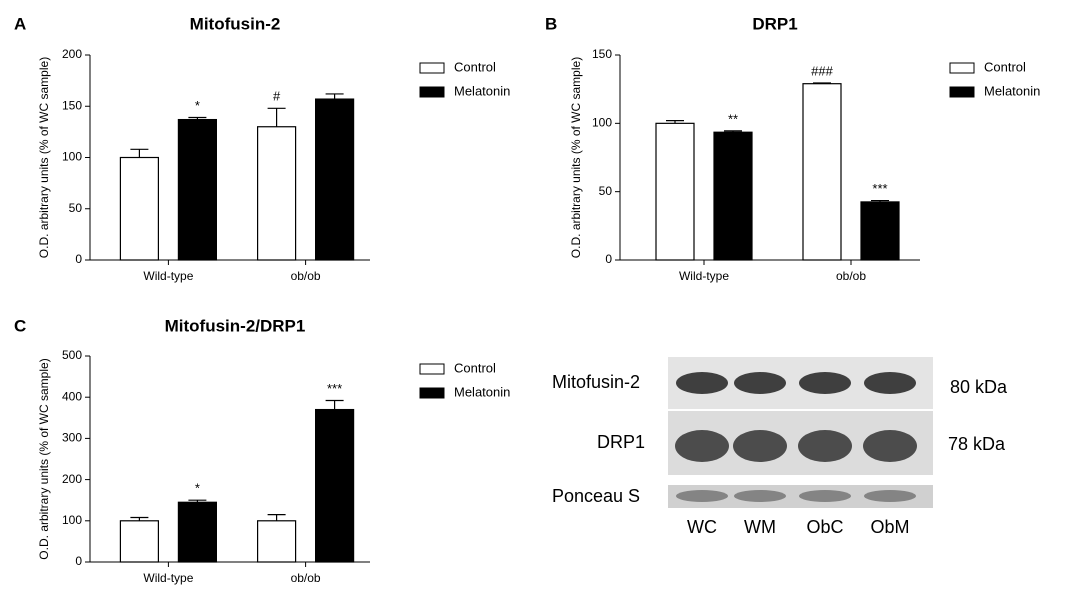 The width and height of the screenshot is (1076, 603). What do you see at coordinates (551, 23) in the screenshot?
I see `panel-label: B` at bounding box center [551, 23].